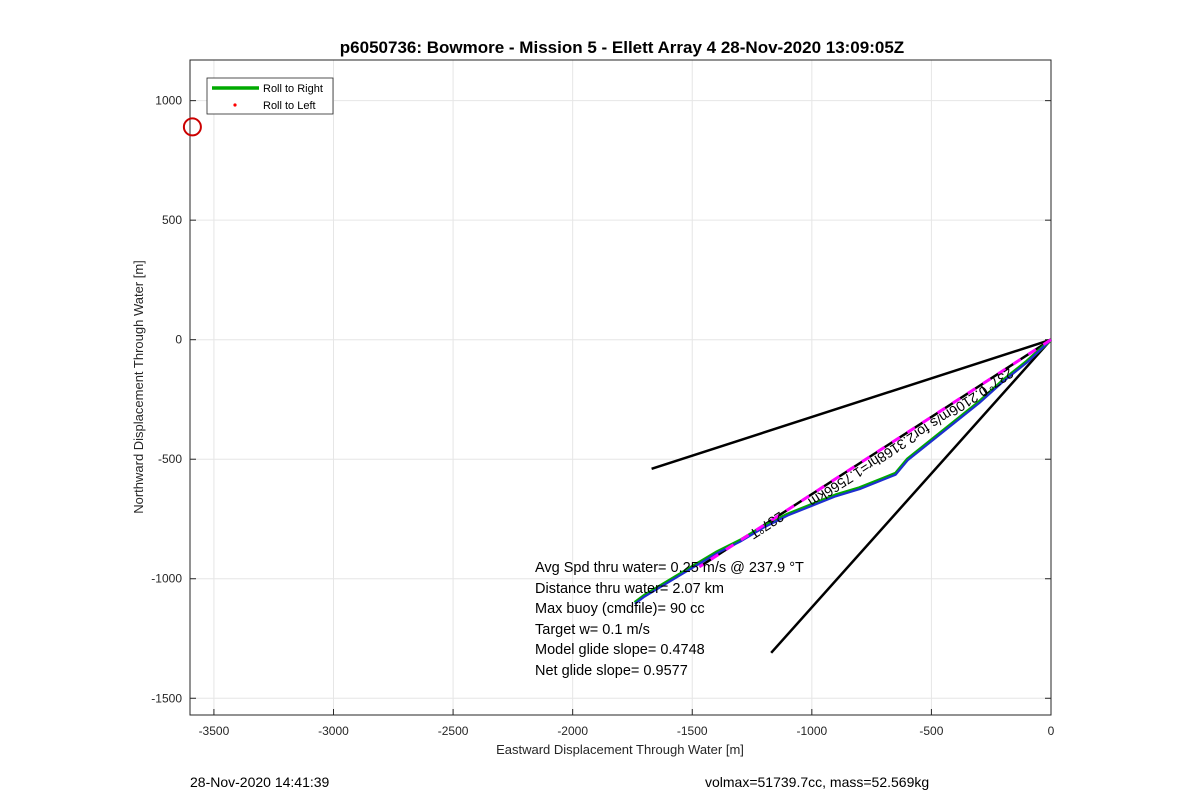  What do you see at coordinates (629, 589) in the screenshot?
I see `stat-distance: Distance thru water= 2.07 km` at bounding box center [629, 589].